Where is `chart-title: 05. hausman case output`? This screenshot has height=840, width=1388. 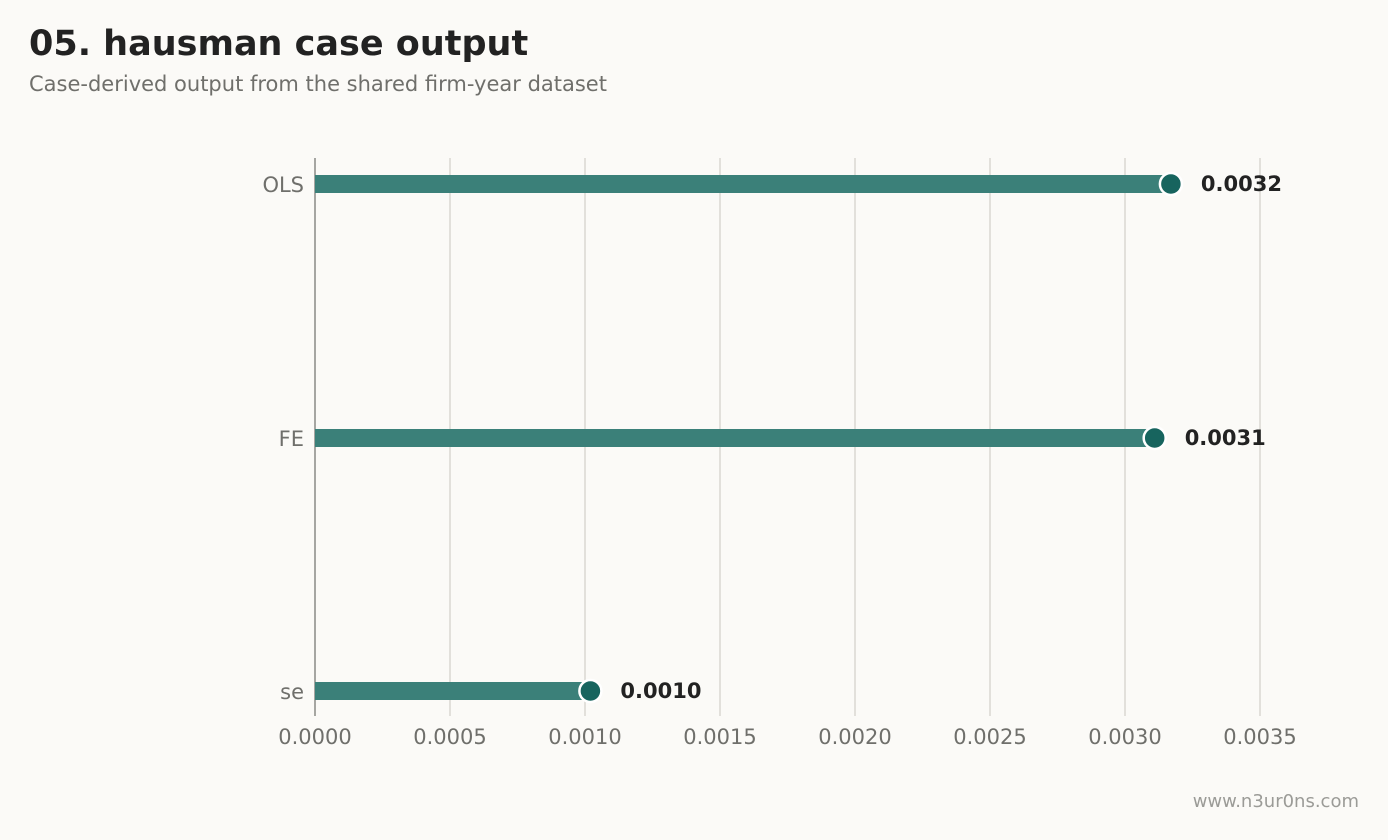
chart-title: 05. hausman case output is located at coordinates (279, 44).